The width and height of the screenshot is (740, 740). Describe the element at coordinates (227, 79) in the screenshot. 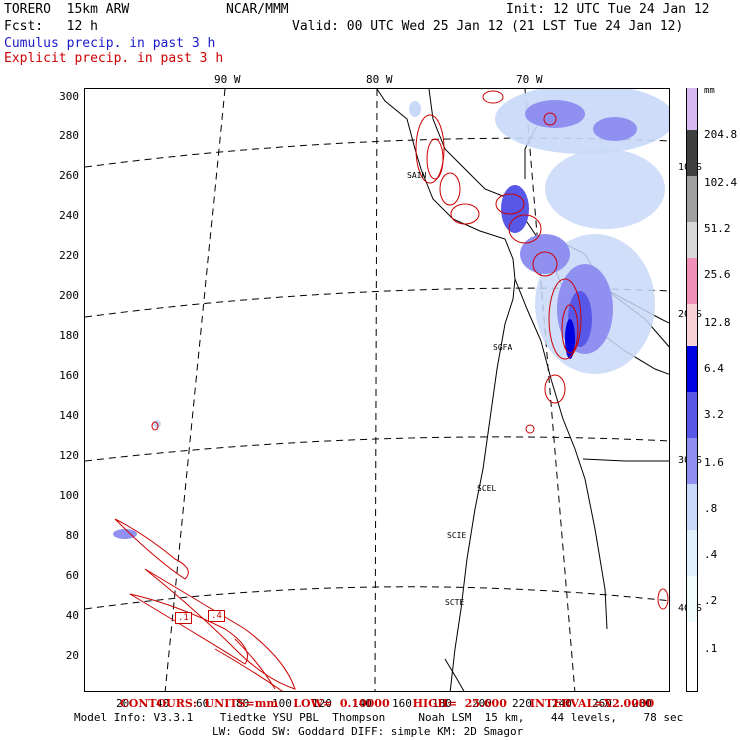

I see `lon-label: 90 W` at that location.